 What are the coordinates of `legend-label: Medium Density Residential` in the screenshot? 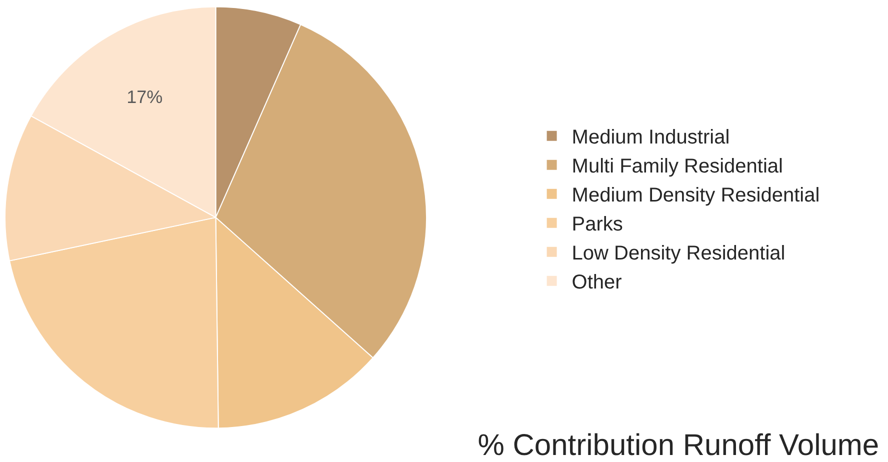 It's located at (696, 195).